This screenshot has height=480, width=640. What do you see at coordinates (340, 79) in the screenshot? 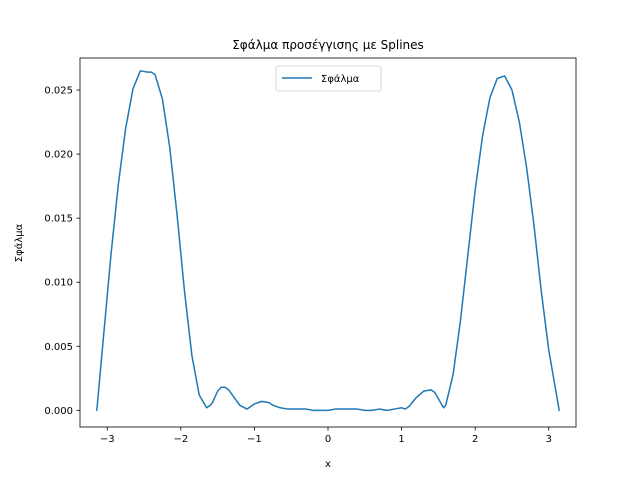
I see `legend-entry-label: Σφάλμα` at bounding box center [340, 79].